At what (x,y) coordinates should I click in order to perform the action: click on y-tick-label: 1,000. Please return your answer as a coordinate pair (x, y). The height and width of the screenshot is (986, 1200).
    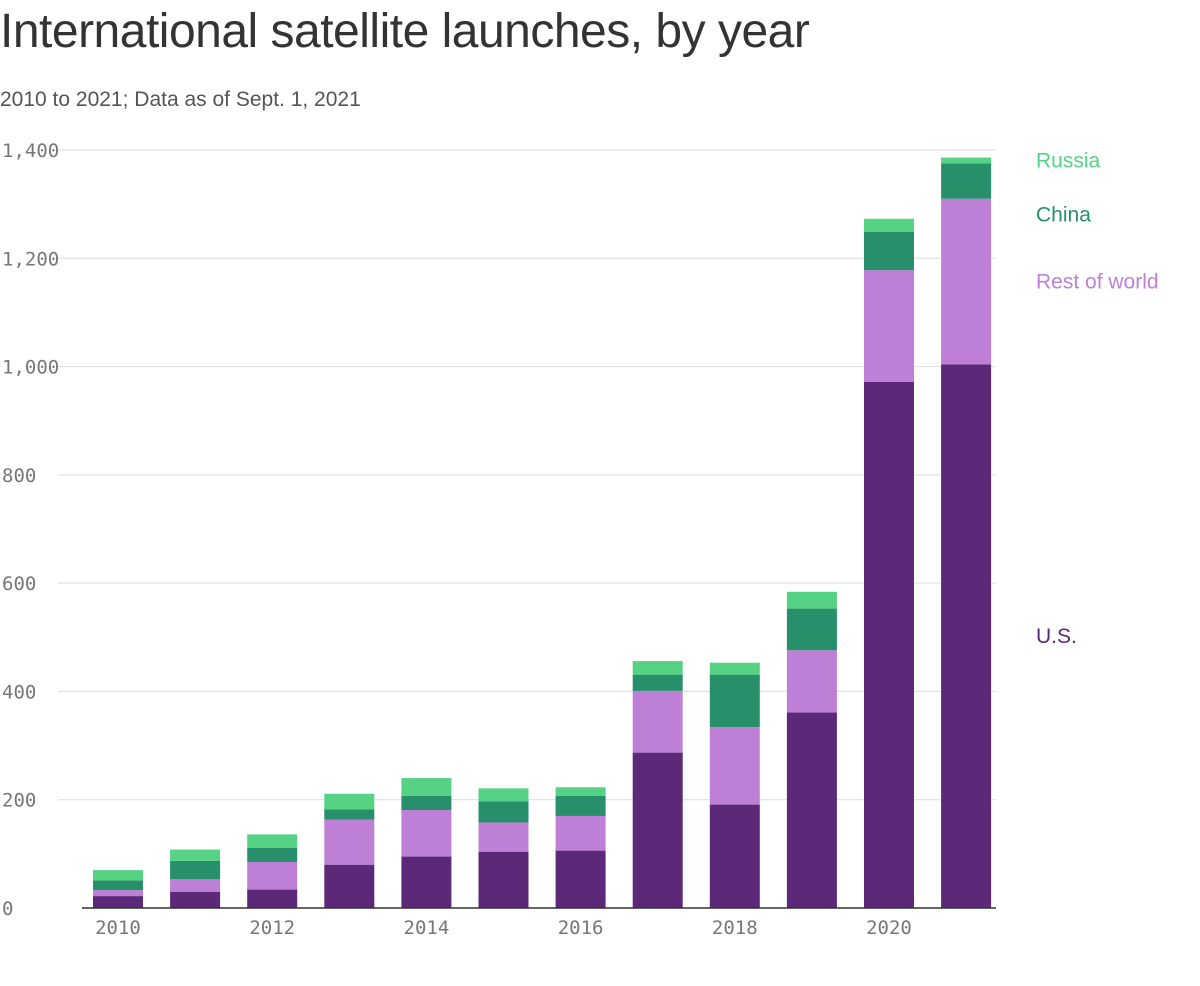
    Looking at the image, I should click on (30, 368).